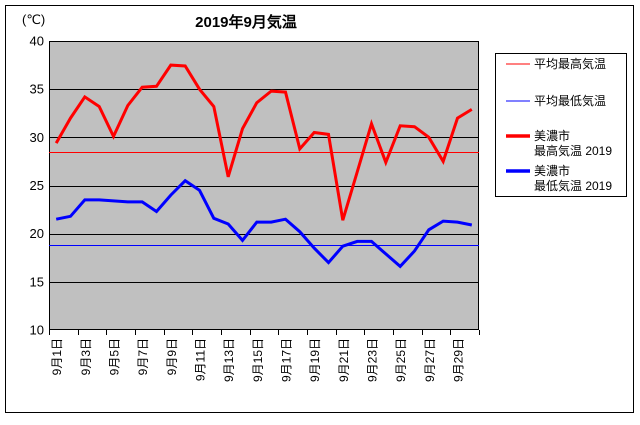  I want to click on x-tick-label: 9月17日, so click(287, 360).